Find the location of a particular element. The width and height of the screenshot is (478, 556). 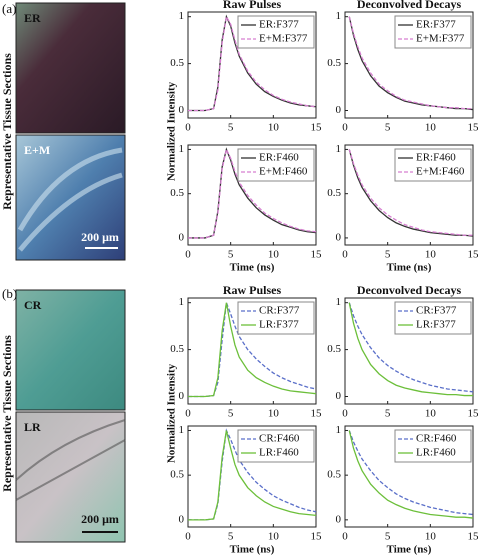

image-label: ER is located at coordinates (32, 18).